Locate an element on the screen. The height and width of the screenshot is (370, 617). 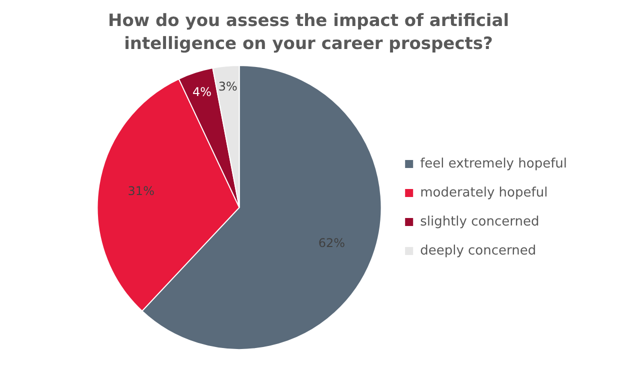
data-label: 4% is located at coordinates (202, 91).